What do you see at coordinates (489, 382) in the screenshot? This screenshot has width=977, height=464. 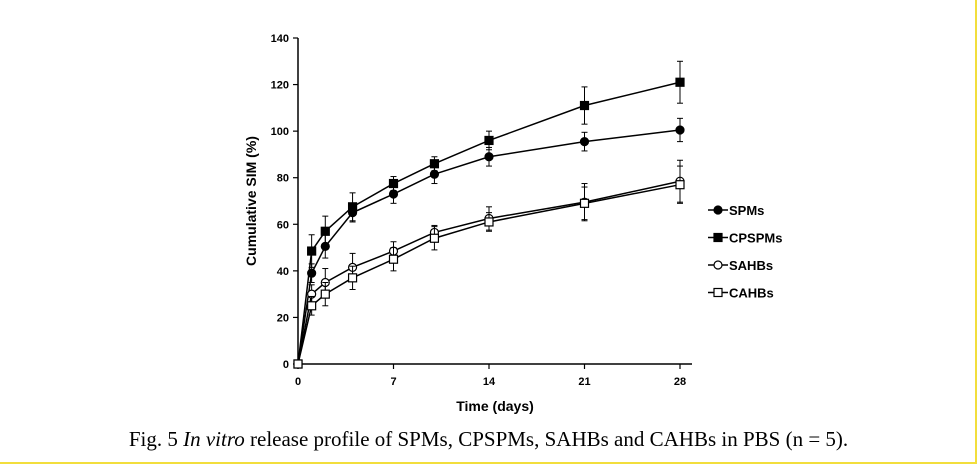 I see `x-tick-label: 14` at bounding box center [489, 382].